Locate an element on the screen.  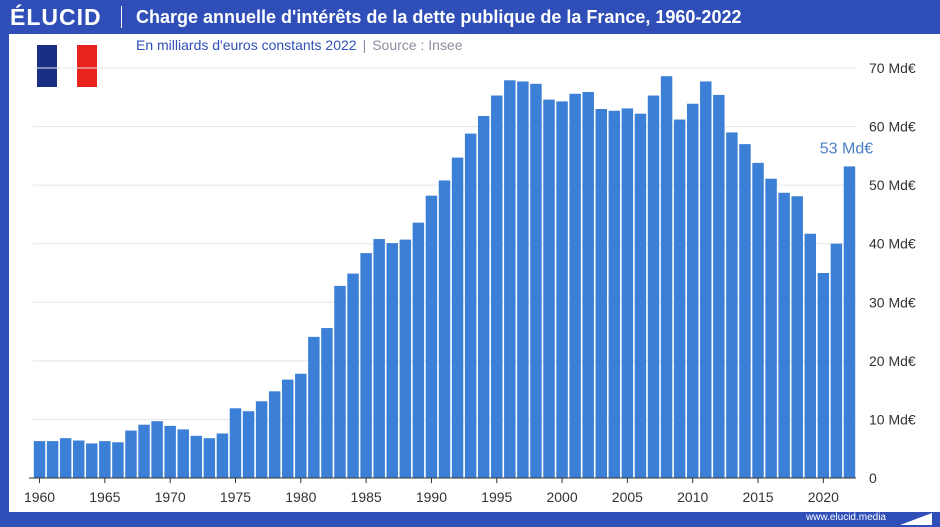
elucid-mark-icon is located at coordinates (916, 519).